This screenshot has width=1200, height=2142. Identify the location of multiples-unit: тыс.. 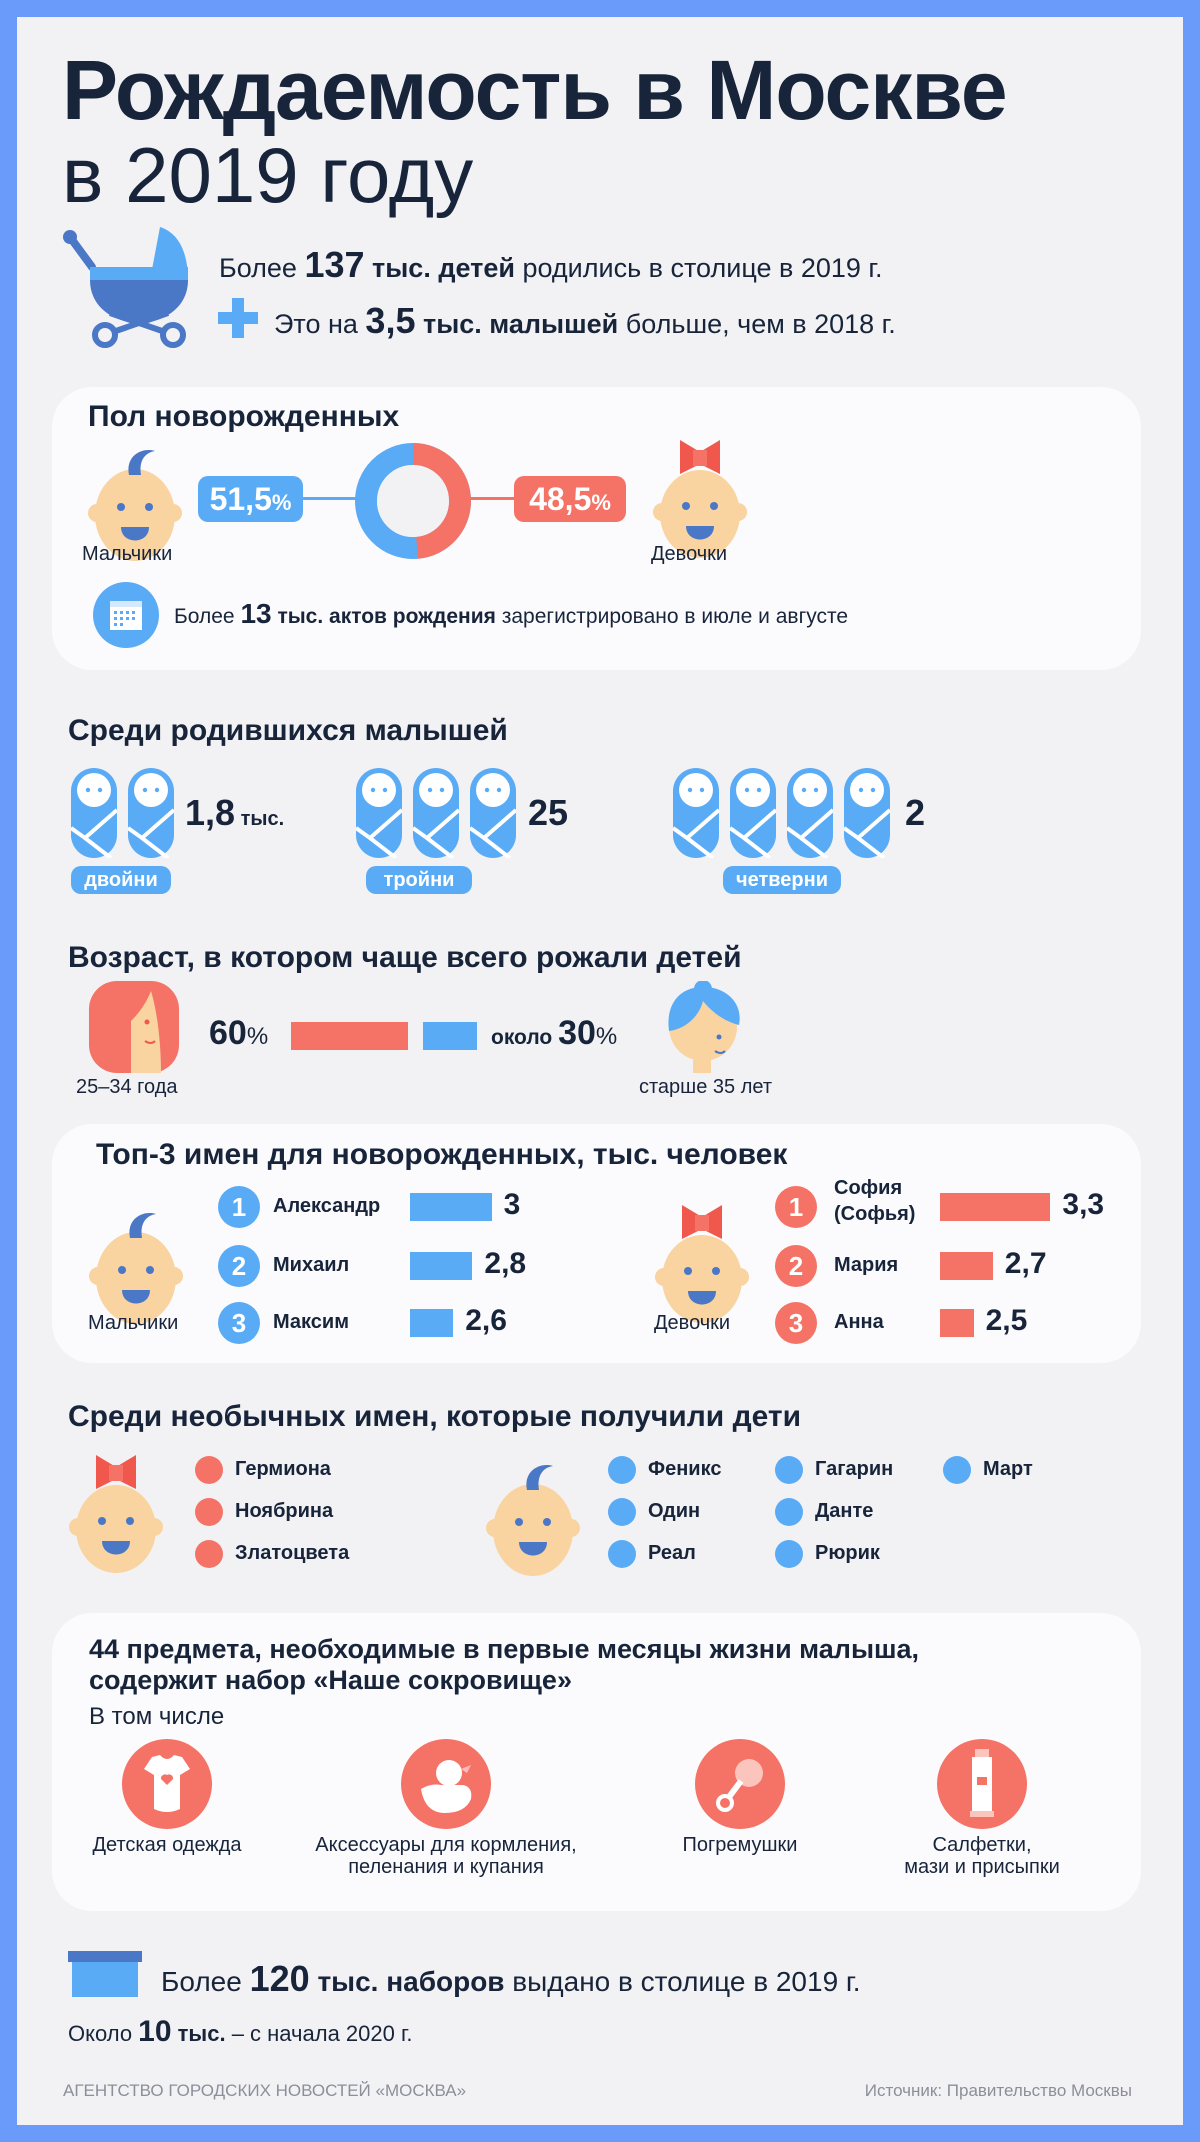
(260, 819).